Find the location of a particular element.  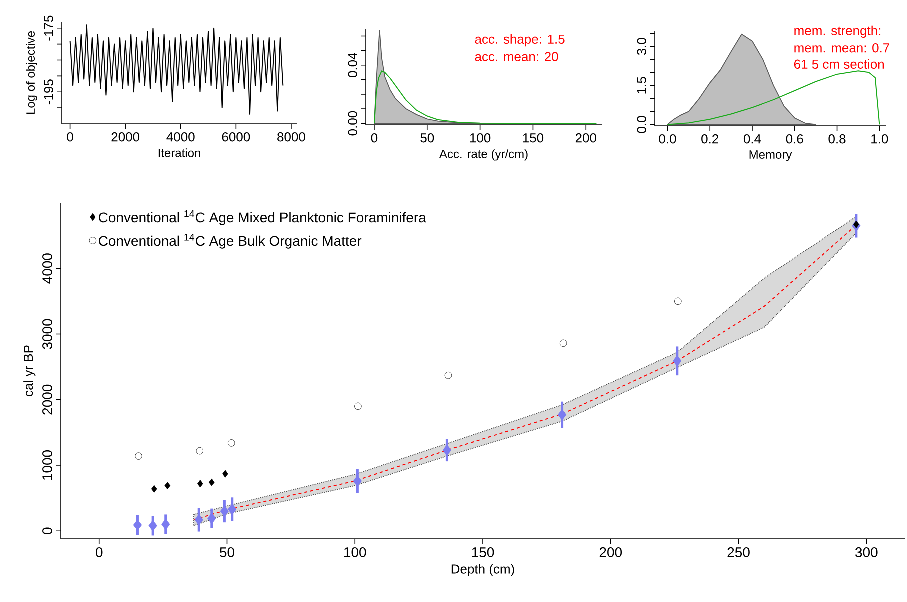

x-tick-label: 0.0 is located at coordinates (667, 139).